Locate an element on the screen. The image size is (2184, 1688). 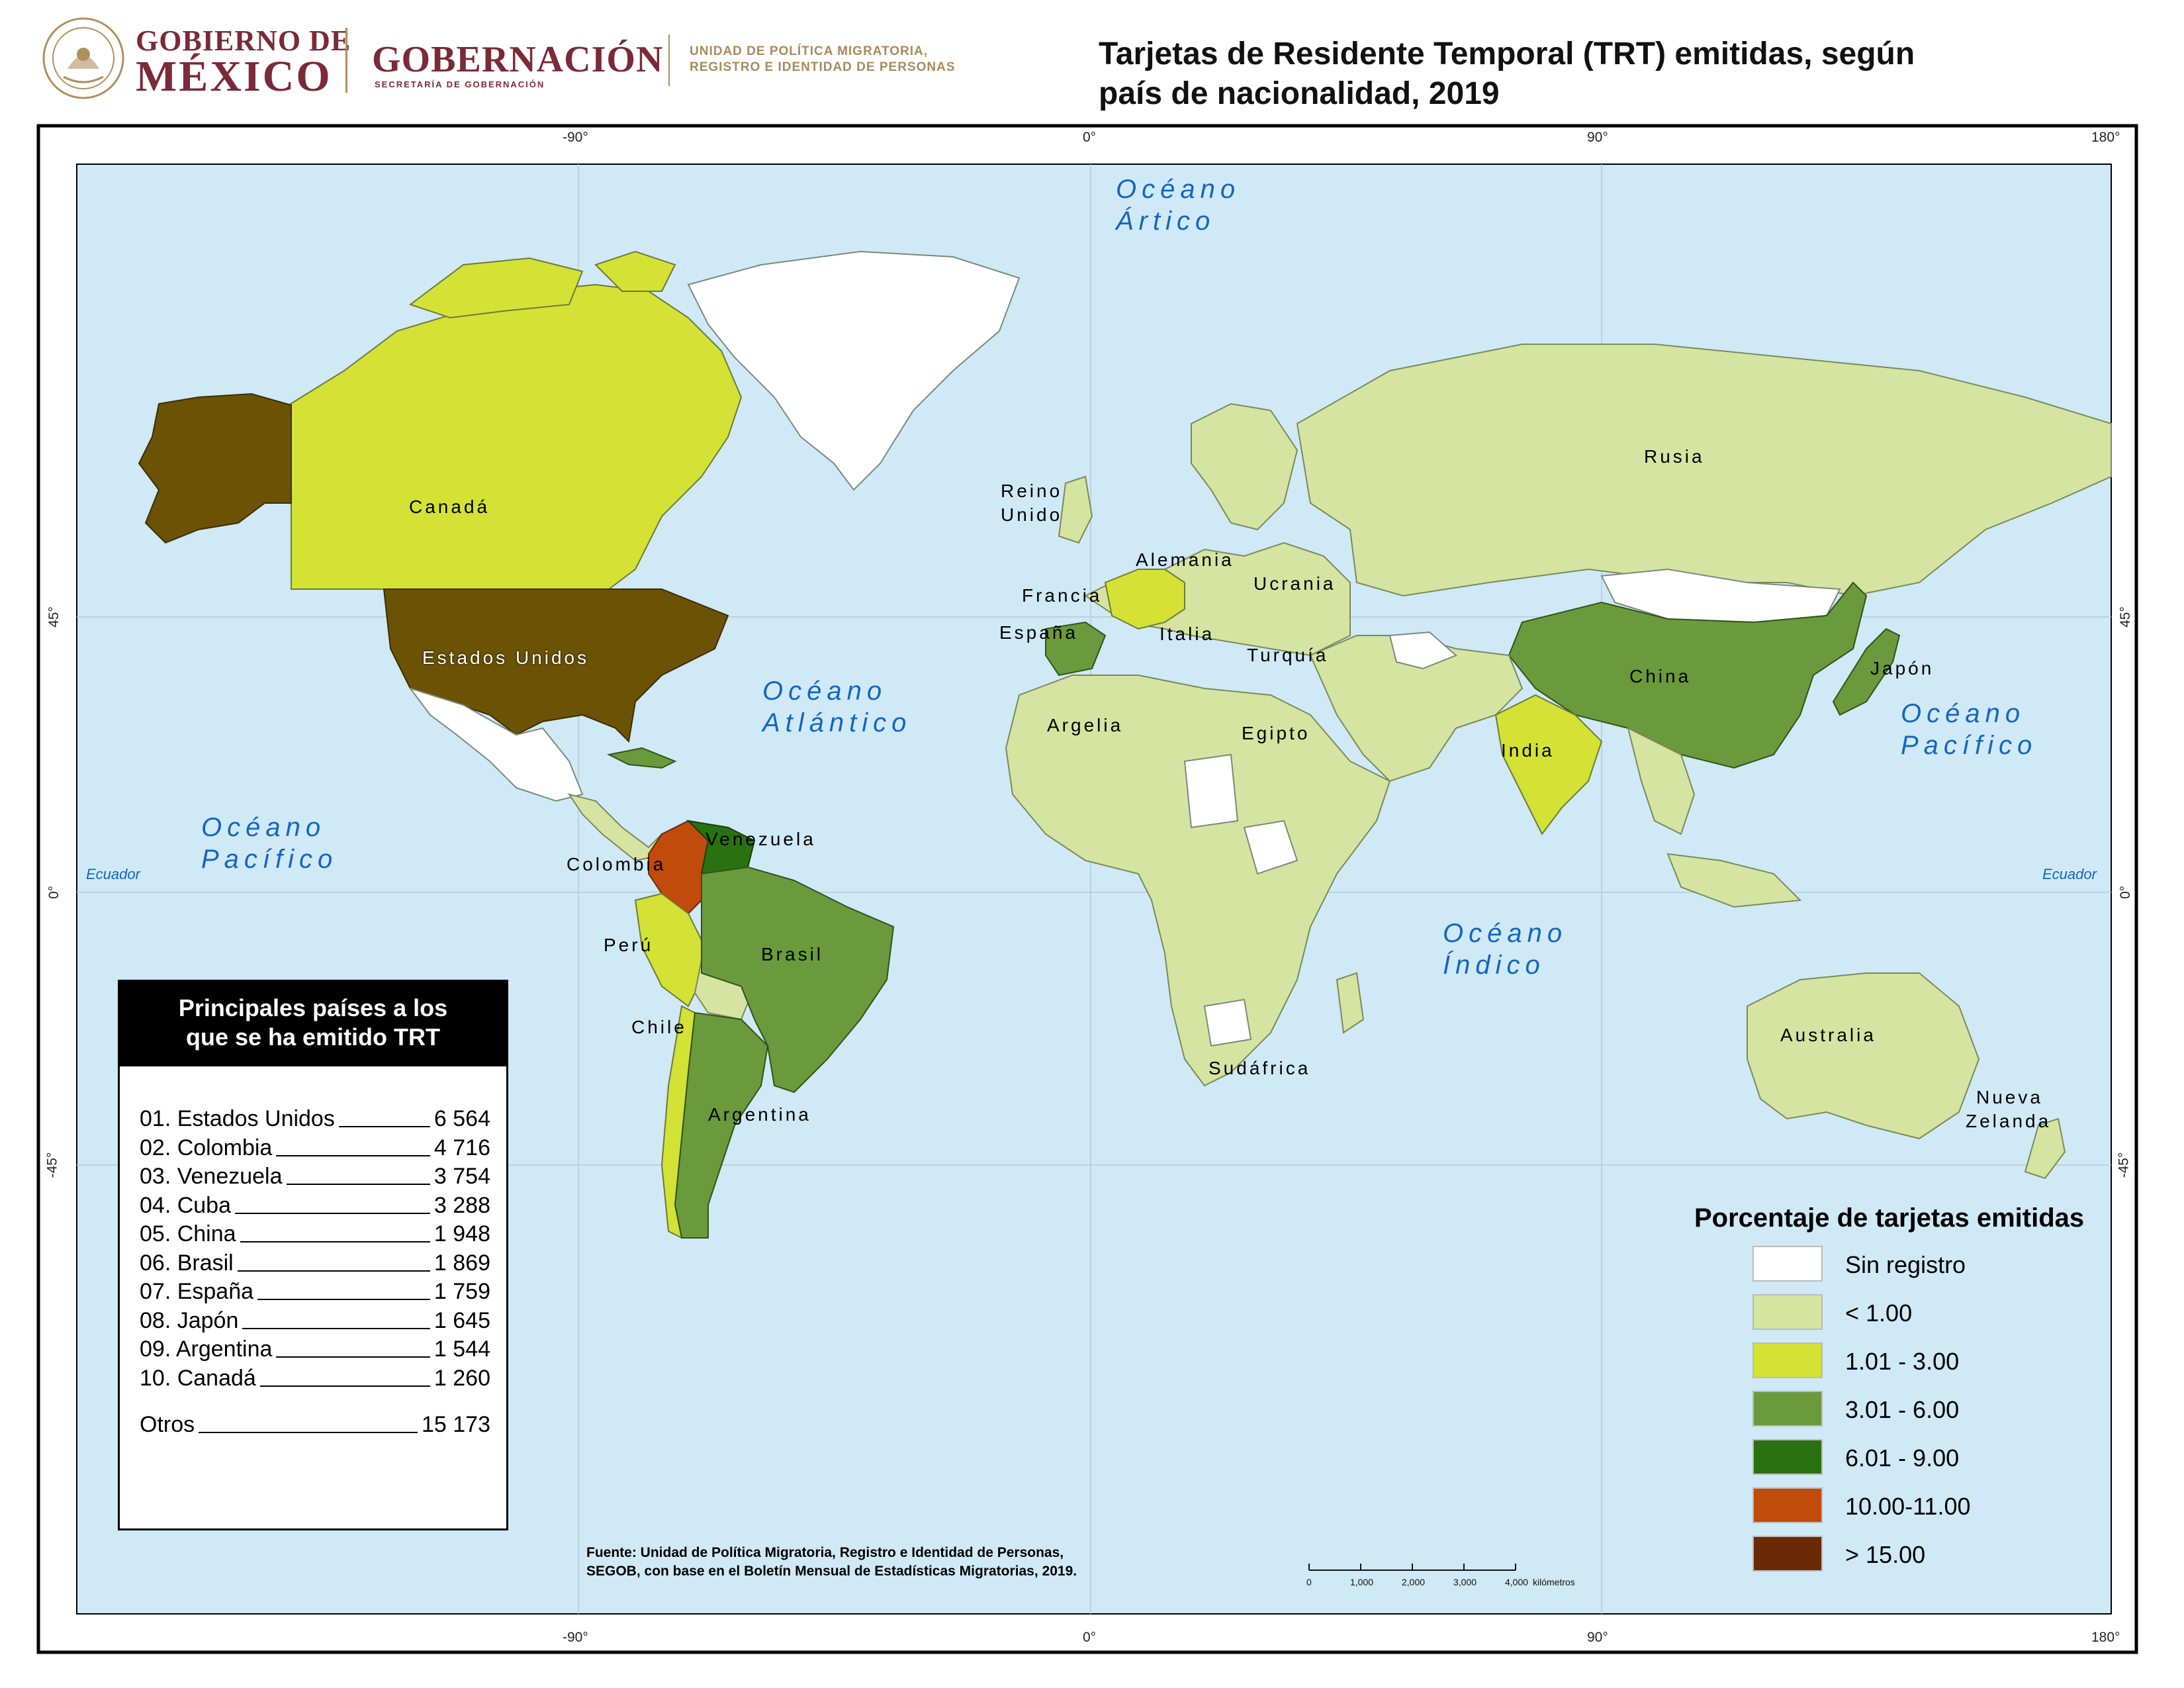
label-francia: Francia is located at coordinates (1062, 595).